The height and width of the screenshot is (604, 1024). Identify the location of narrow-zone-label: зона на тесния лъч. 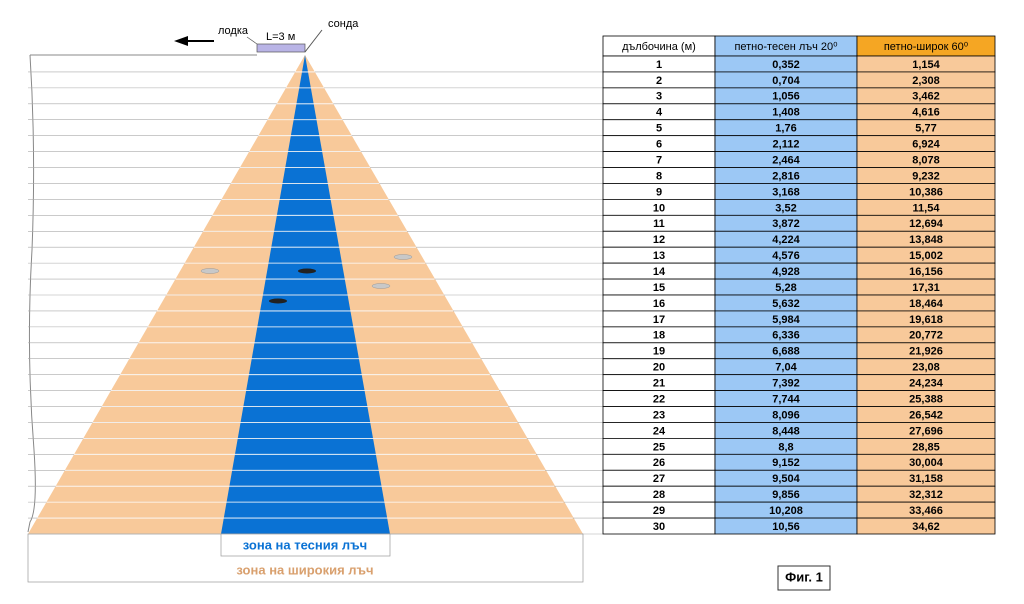
(305, 544).